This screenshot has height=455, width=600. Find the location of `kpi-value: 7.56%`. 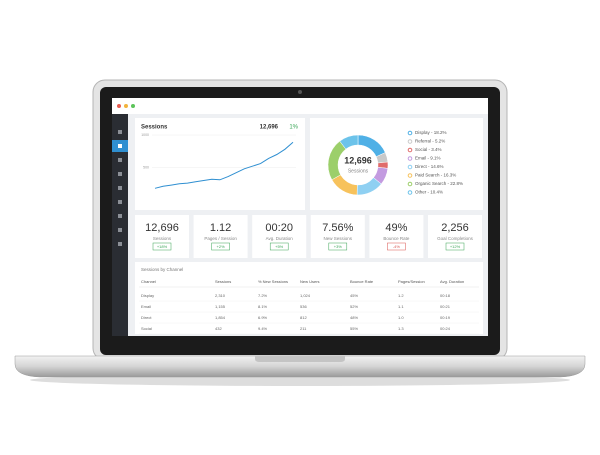

kpi-value: 7.56% is located at coordinates (337, 228).